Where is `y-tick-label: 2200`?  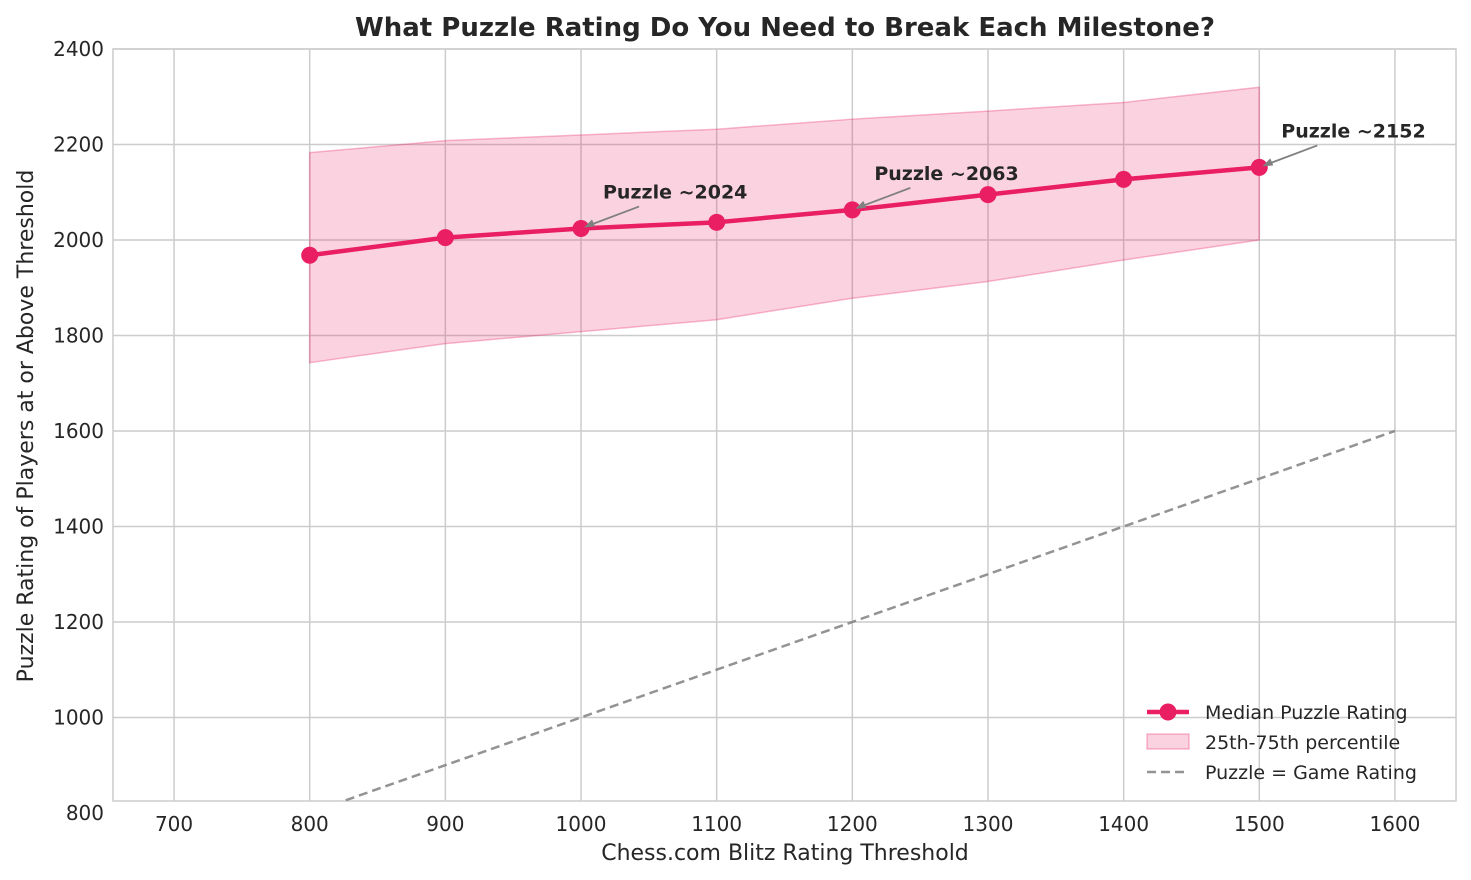 y-tick-label: 2200 is located at coordinates (78, 144).